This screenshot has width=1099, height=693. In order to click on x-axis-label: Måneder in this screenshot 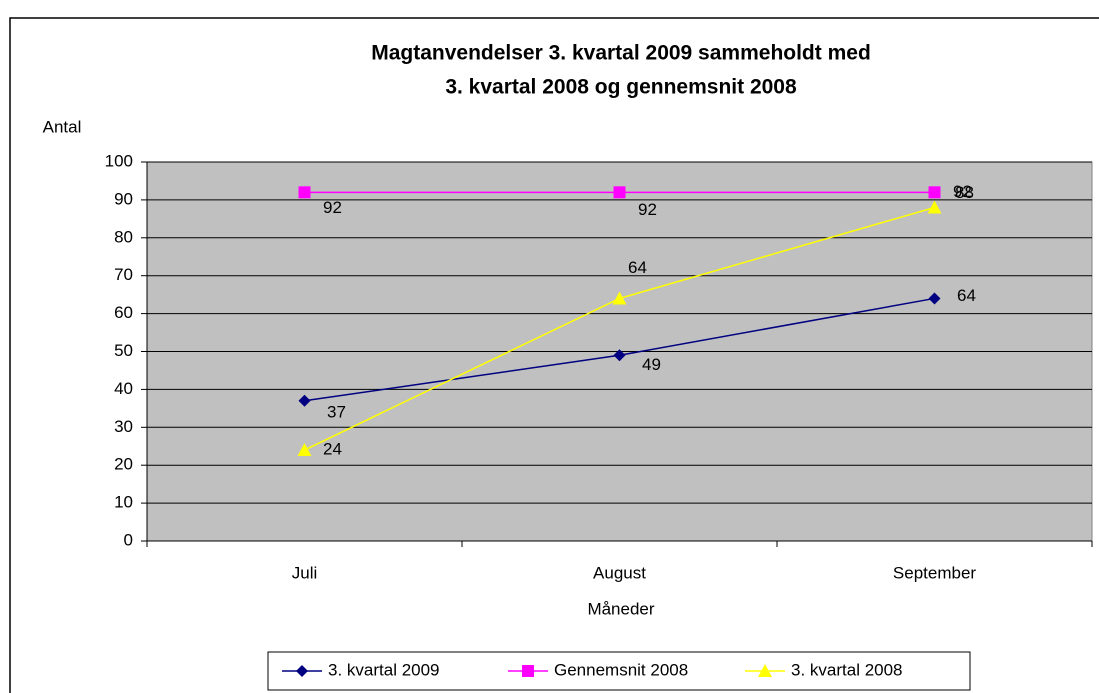, I will do `click(620, 608)`.